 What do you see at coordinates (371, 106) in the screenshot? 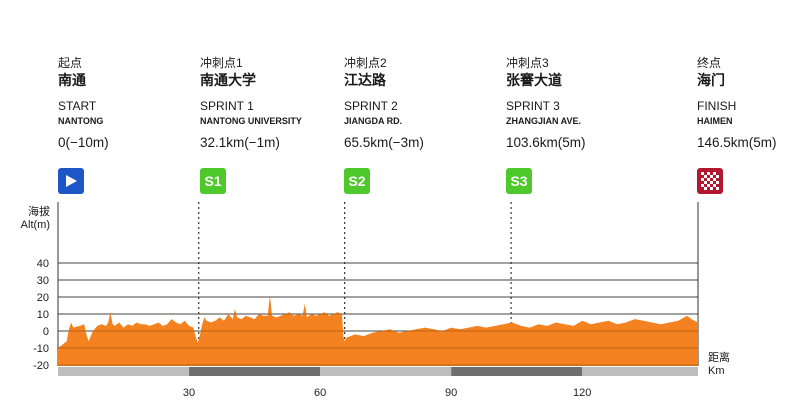
I see `point-type-en: SPRINT 2` at bounding box center [371, 106].